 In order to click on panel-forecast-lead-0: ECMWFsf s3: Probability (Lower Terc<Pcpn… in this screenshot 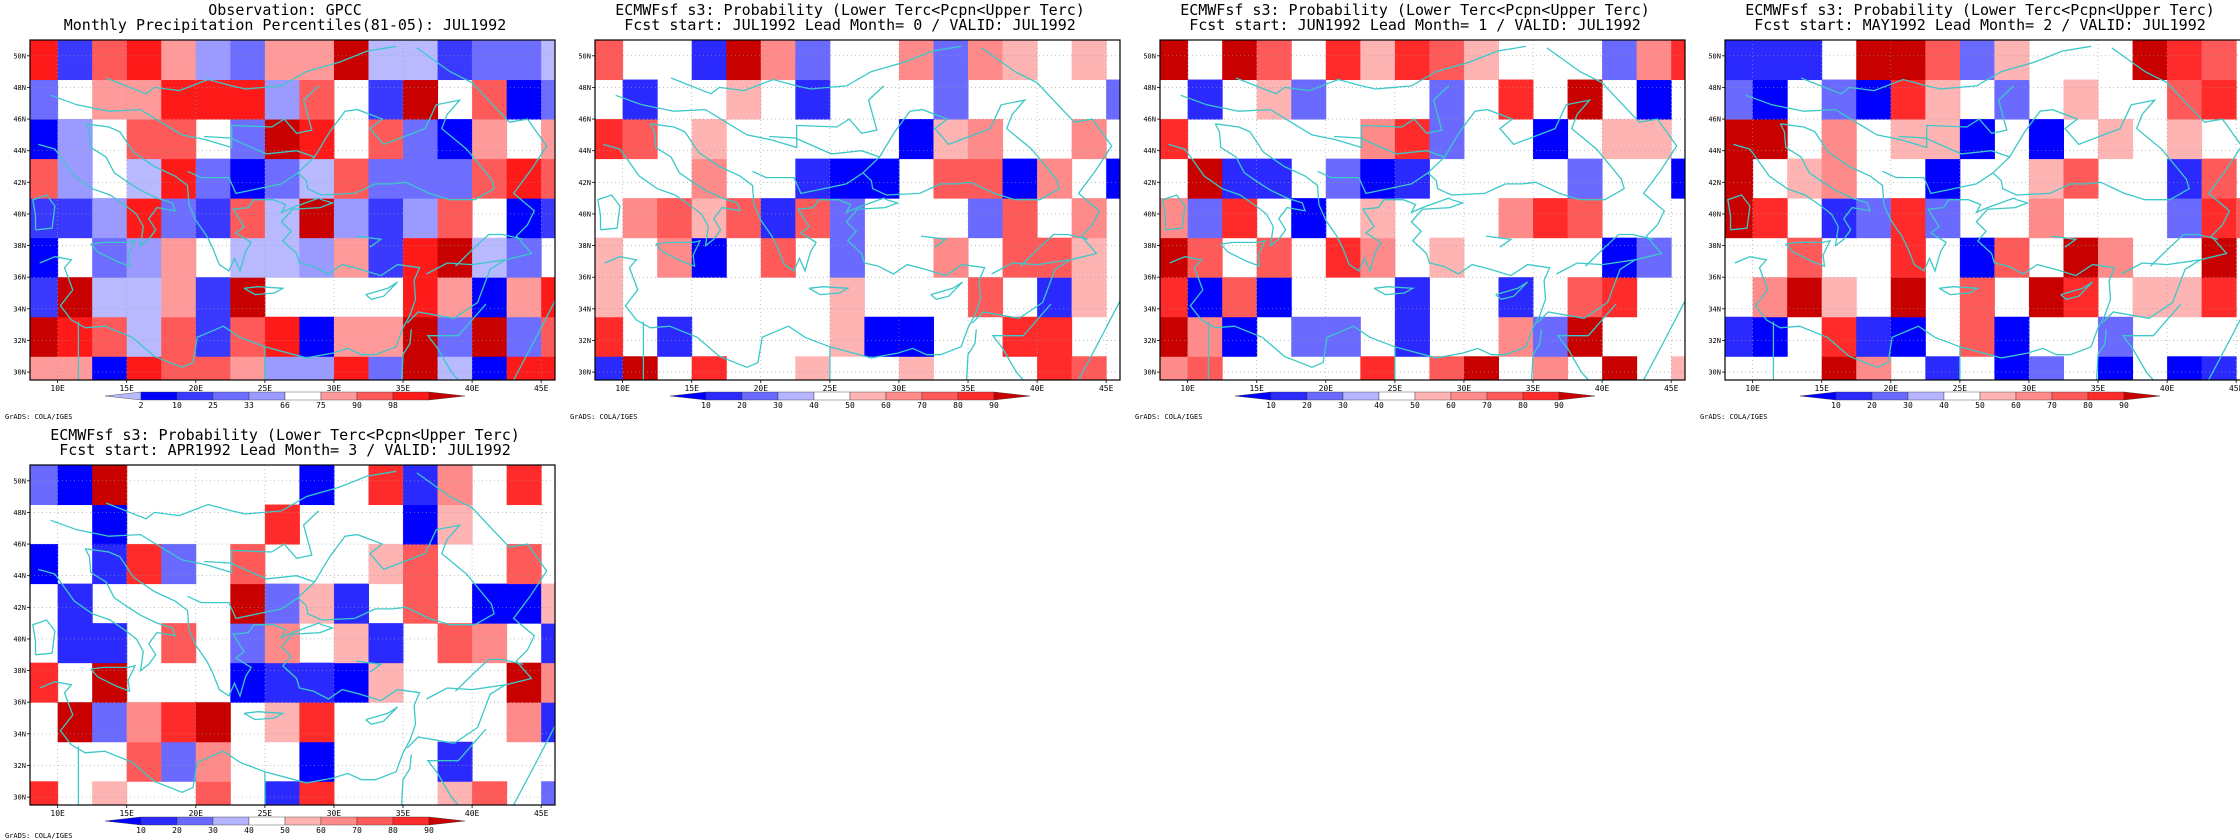, I will do `click(849, 205)`.